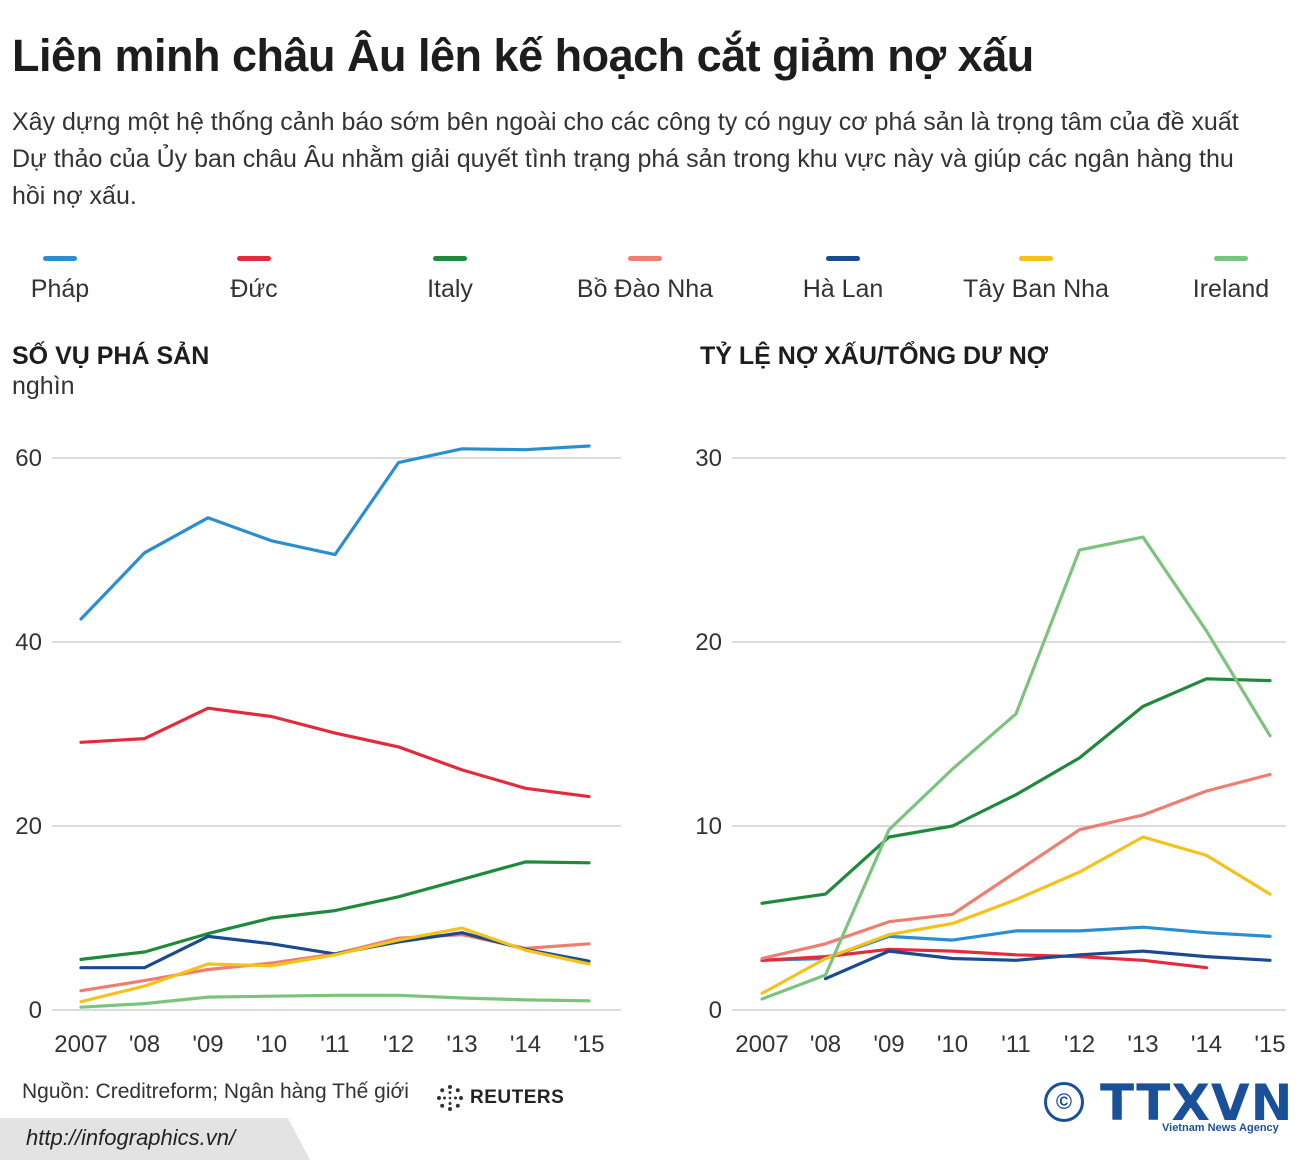  Describe the element at coordinates (254, 289) in the screenshot. I see `legend-label: Đức` at that location.